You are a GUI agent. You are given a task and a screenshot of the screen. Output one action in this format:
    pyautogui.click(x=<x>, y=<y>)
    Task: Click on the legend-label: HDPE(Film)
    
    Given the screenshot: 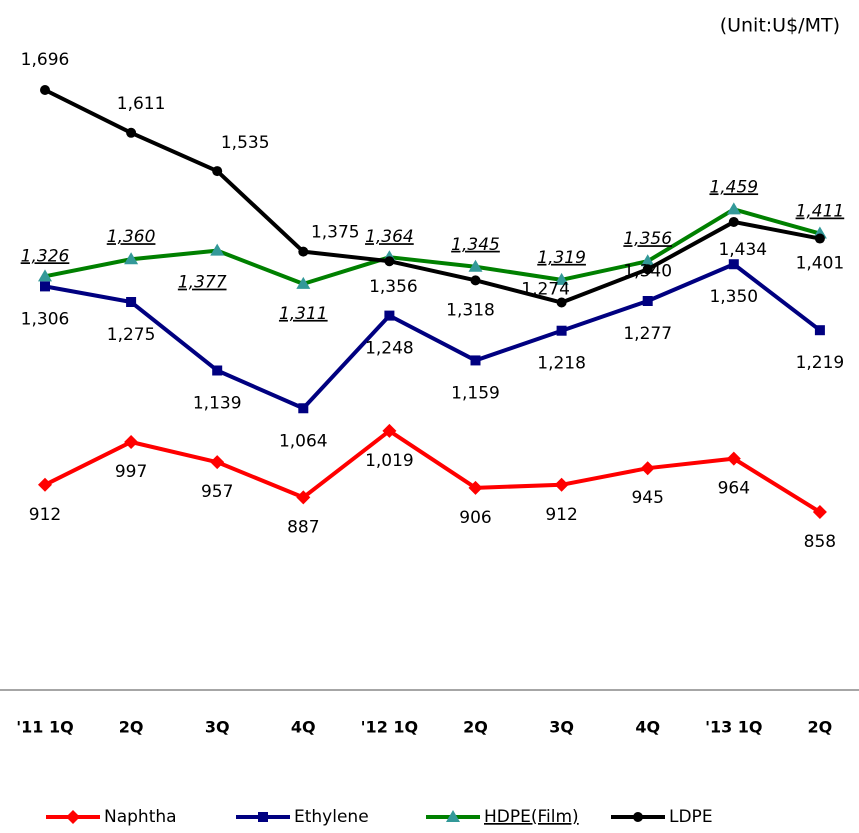 What is the action you would take?
    pyautogui.click(x=531, y=817)
    